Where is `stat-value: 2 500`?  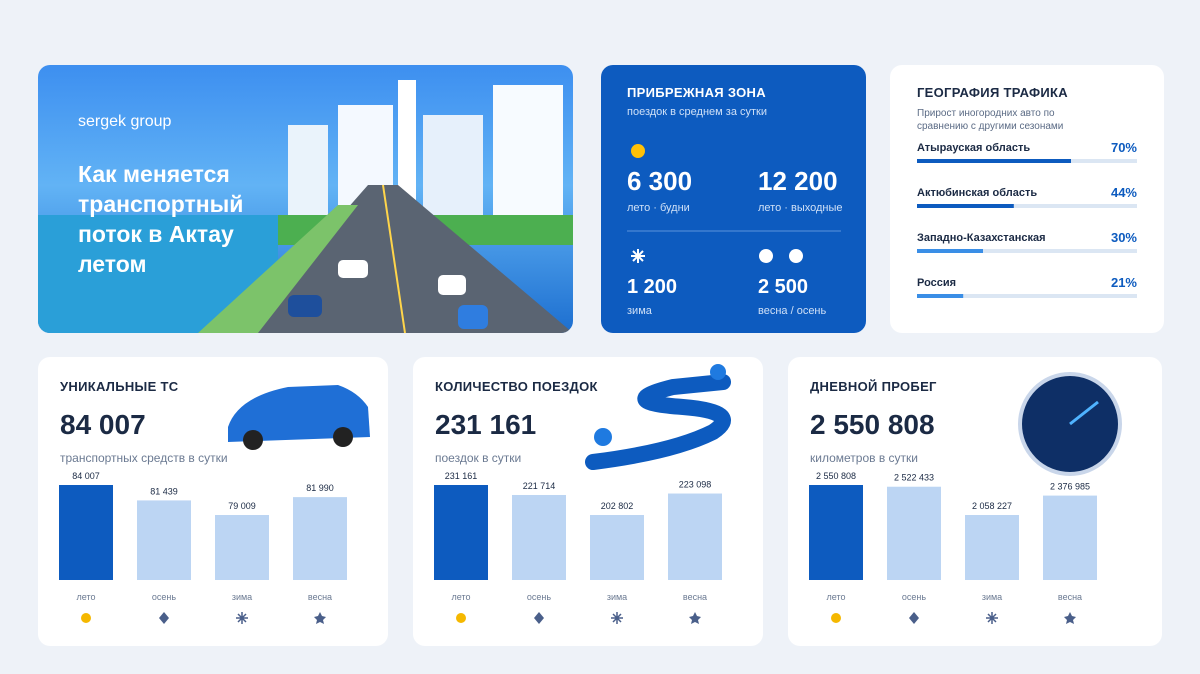 stat-value: 2 500 is located at coordinates (783, 287).